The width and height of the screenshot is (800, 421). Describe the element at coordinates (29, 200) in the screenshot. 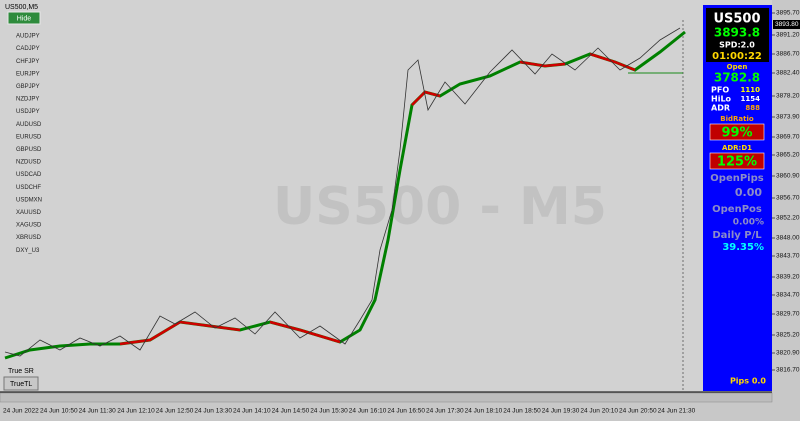

I see `symbol-button: USDMXN` at that location.